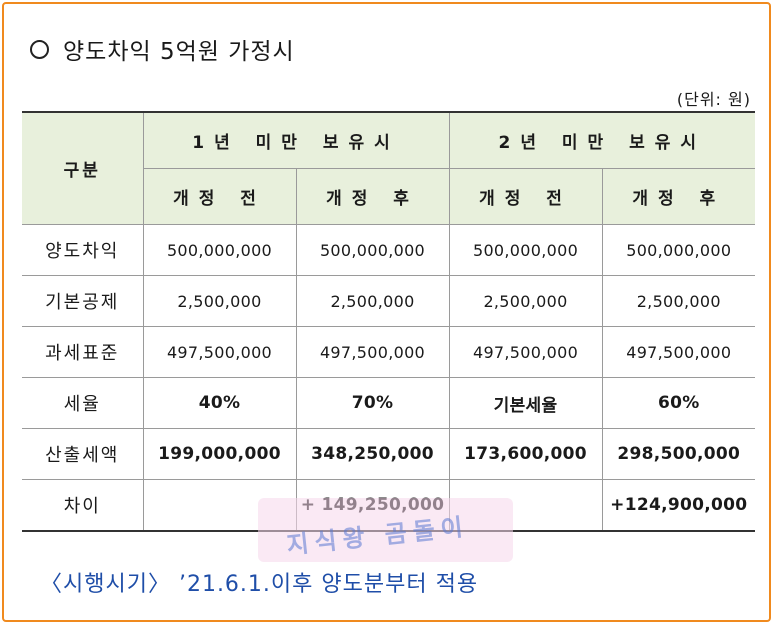  I want to click on table-cell: 173,600,000, so click(525, 454).